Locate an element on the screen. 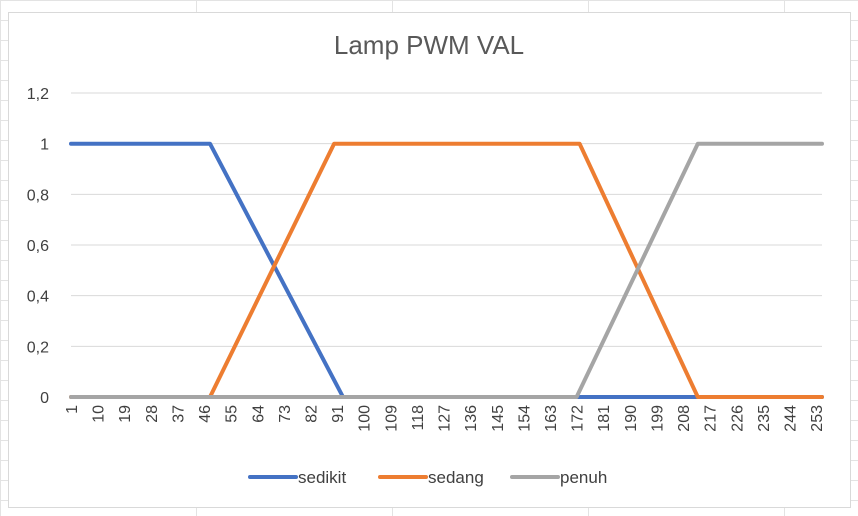 This screenshot has height=516, width=858. x-tick-label: 217 is located at coordinates (711, 418).